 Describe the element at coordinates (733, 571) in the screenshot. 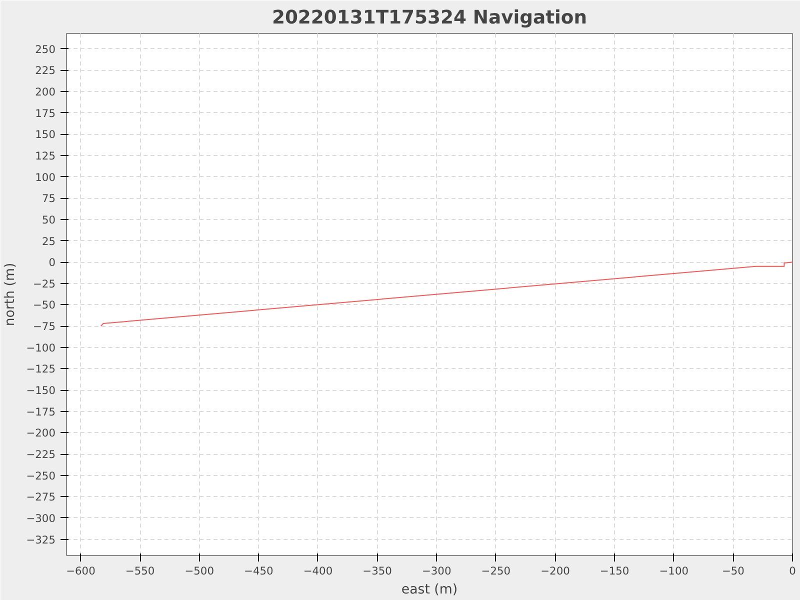

I see `x-tick-label: −50` at that location.